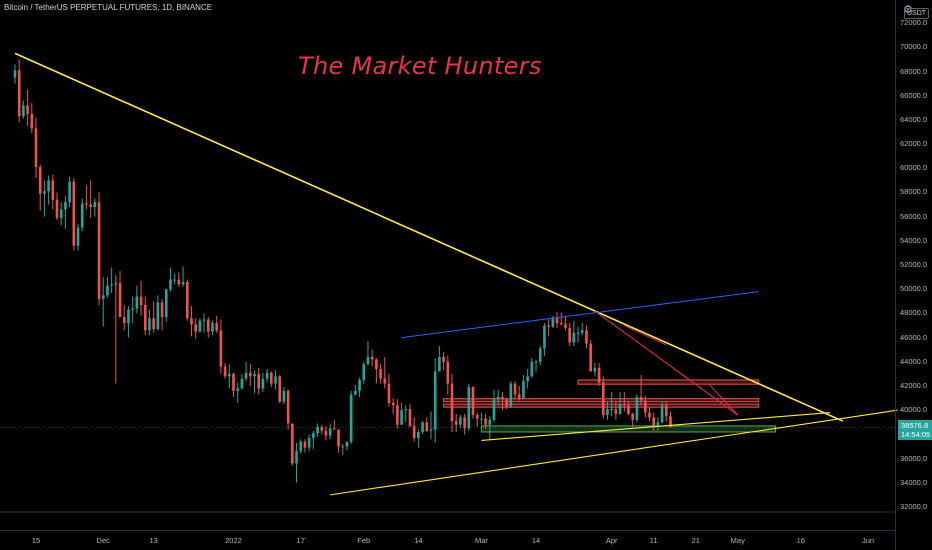 This screenshot has width=932, height=550. I want to click on yellow-trendline, so click(656, 426).